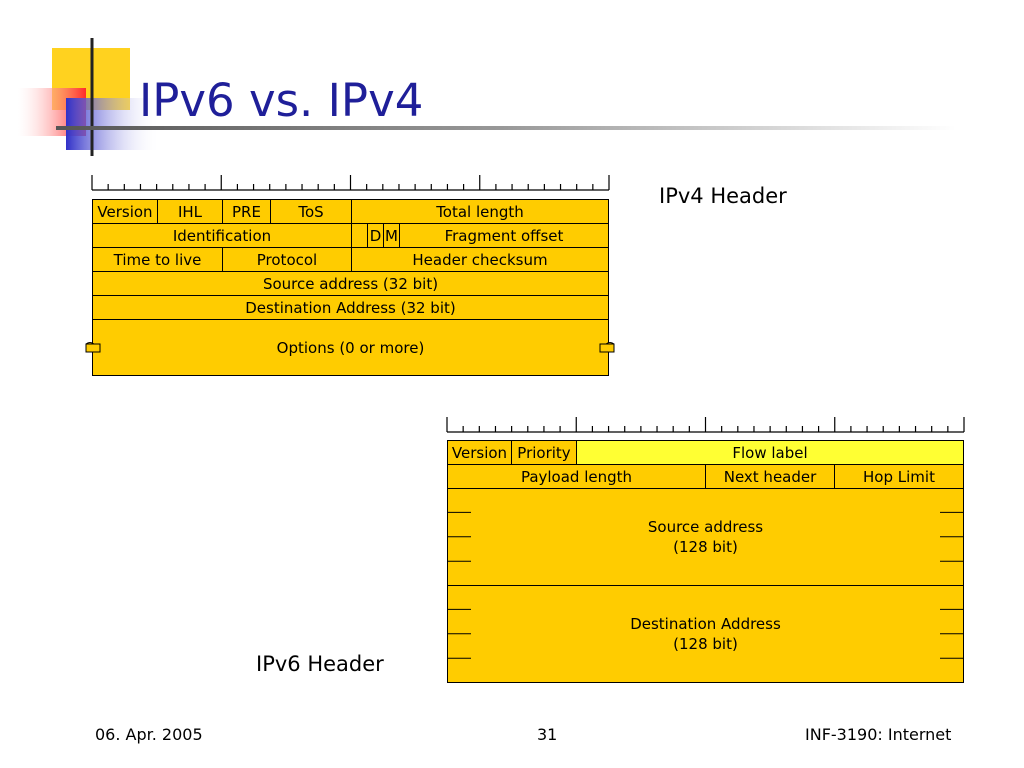 The height and width of the screenshot is (768, 1024). Describe the element at coordinates (375, 235) in the screenshot. I see `ipv4-flag-d: D` at that location.